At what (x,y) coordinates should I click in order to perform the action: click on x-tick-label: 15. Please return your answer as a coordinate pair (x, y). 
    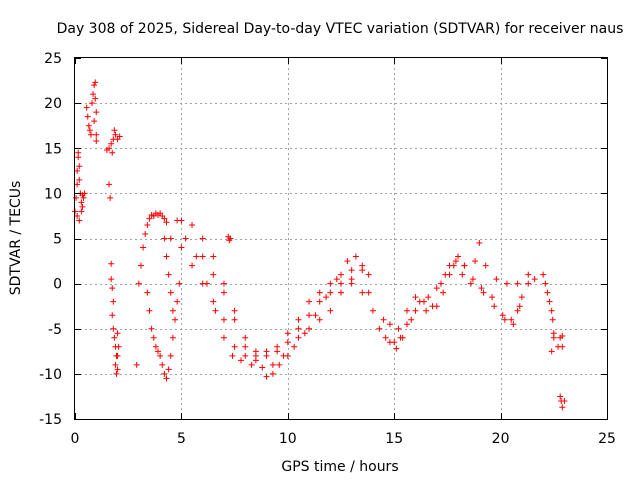
    Looking at the image, I should click on (394, 439).